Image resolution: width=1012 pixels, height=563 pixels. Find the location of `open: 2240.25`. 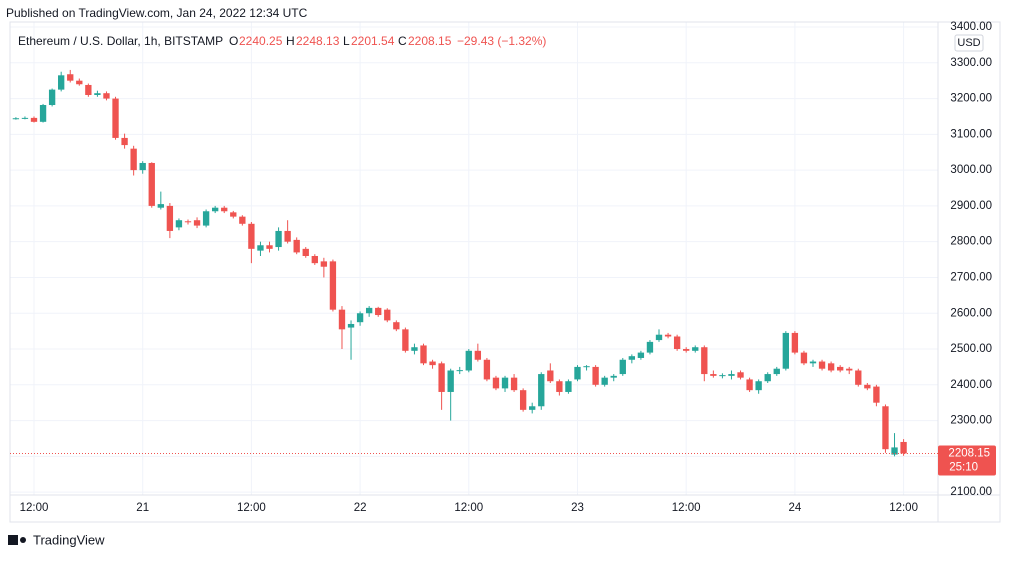

open: 2240.25 is located at coordinates (261, 41).